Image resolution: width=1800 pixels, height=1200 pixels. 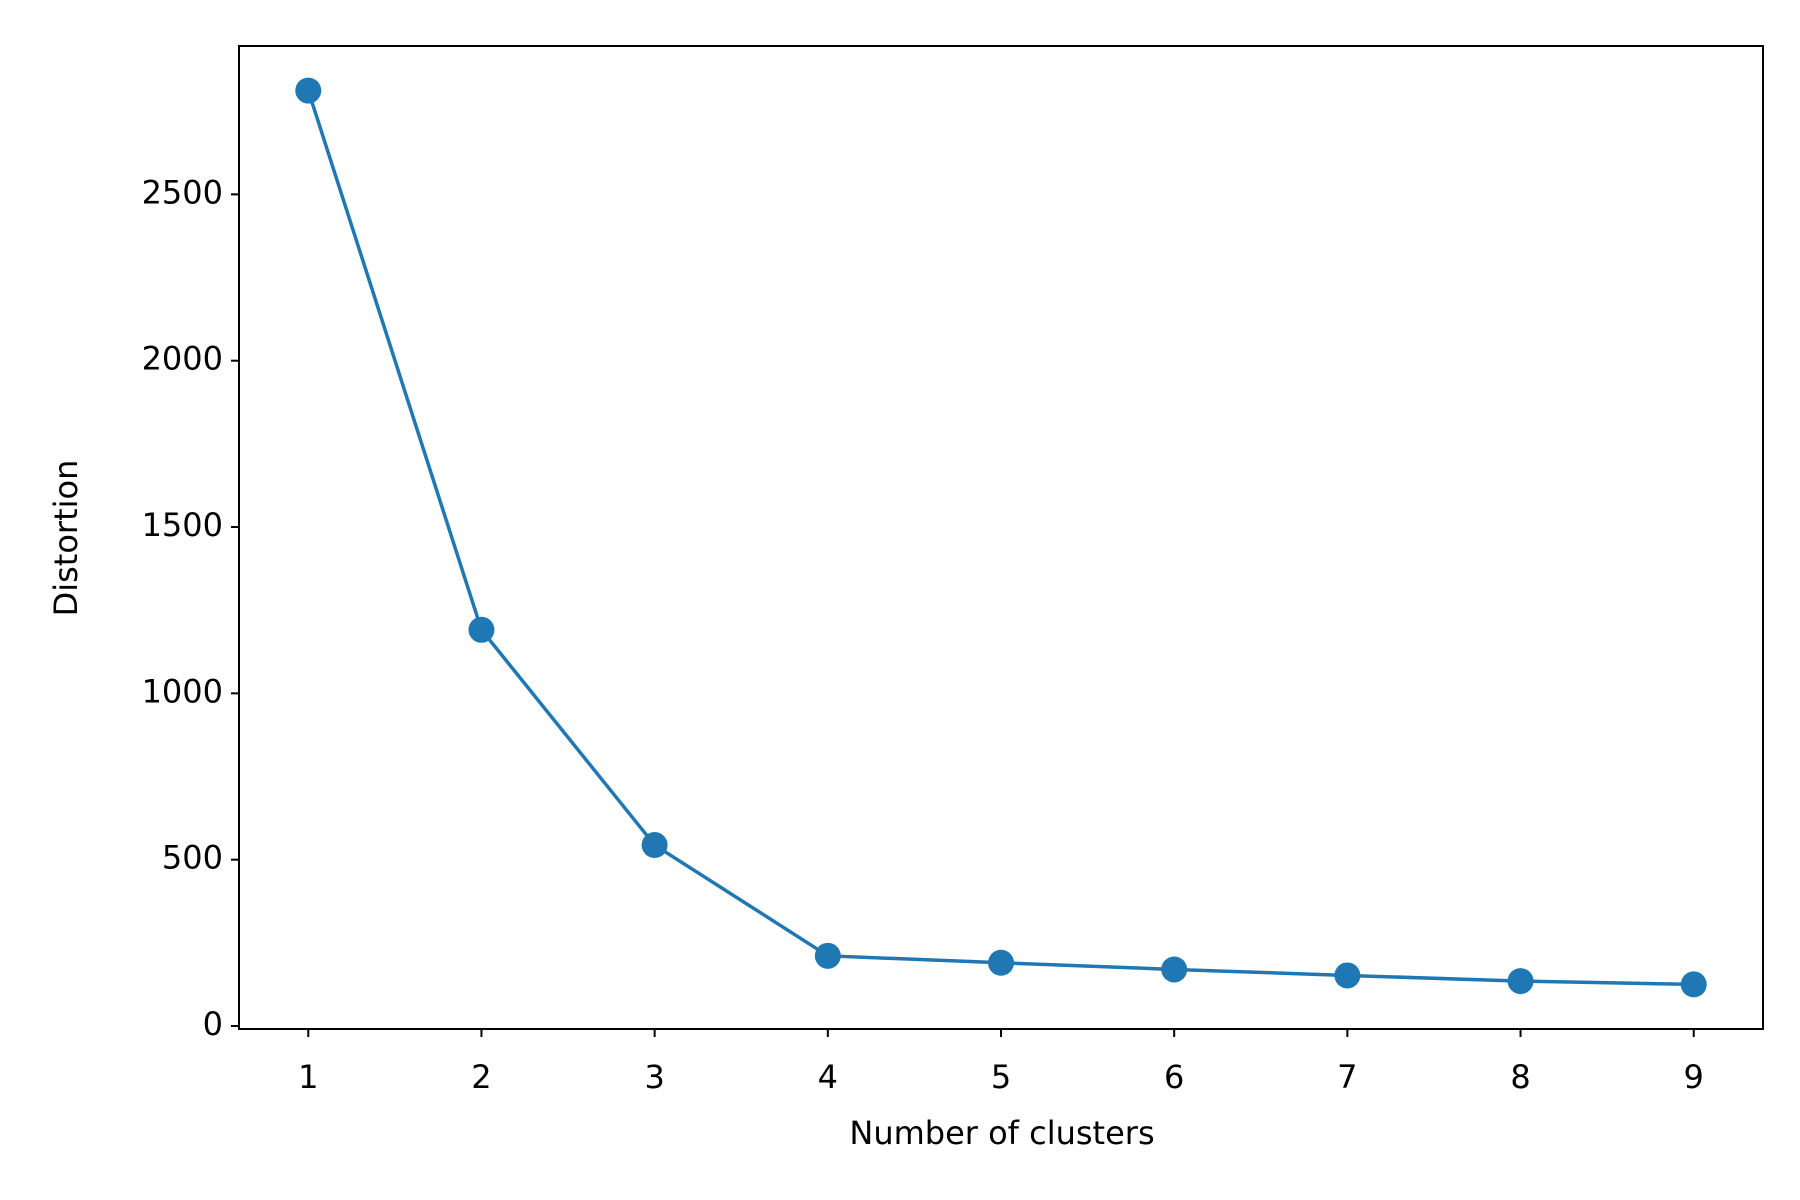 I want to click on x-tick-label: 6, so click(x=1174, y=1077).